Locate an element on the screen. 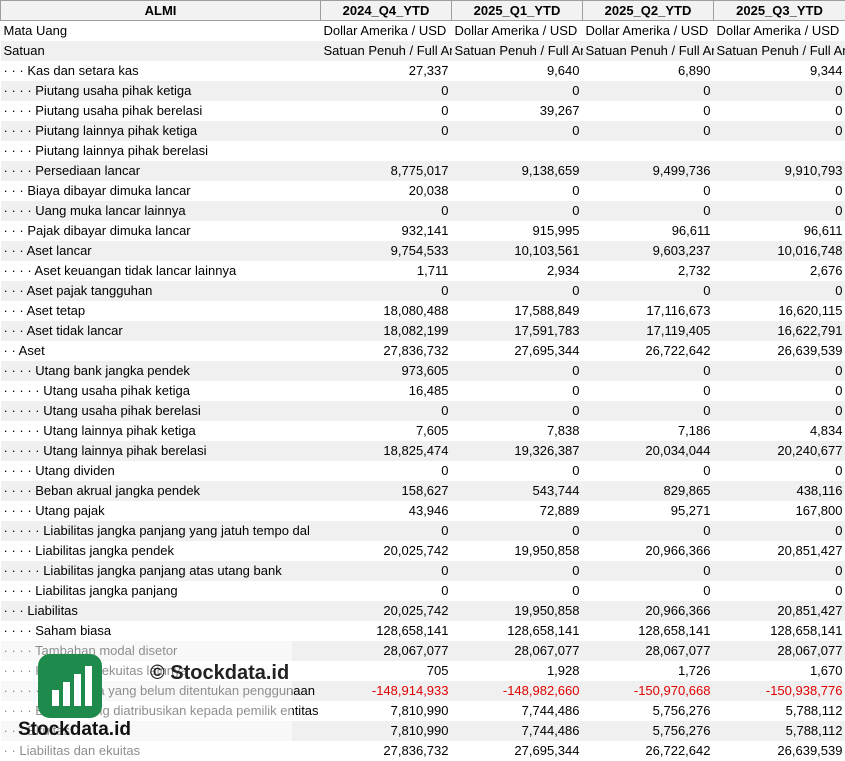  cell: 5,788,112 is located at coordinates (814, 710).